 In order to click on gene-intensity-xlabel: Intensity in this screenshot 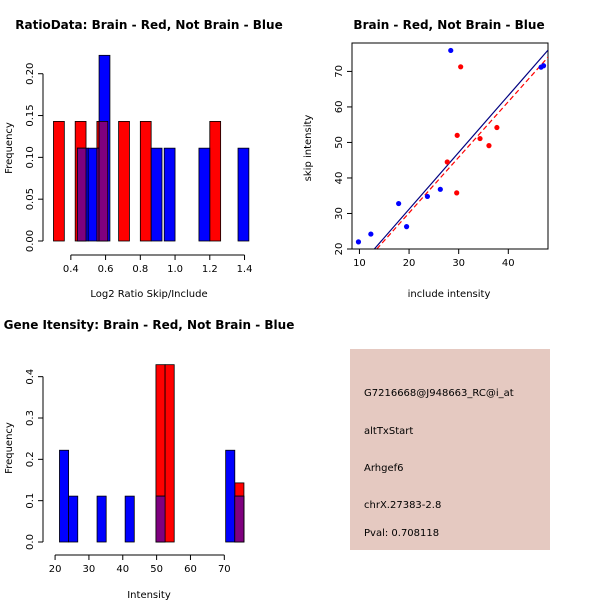, I will do `click(149, 595)`.